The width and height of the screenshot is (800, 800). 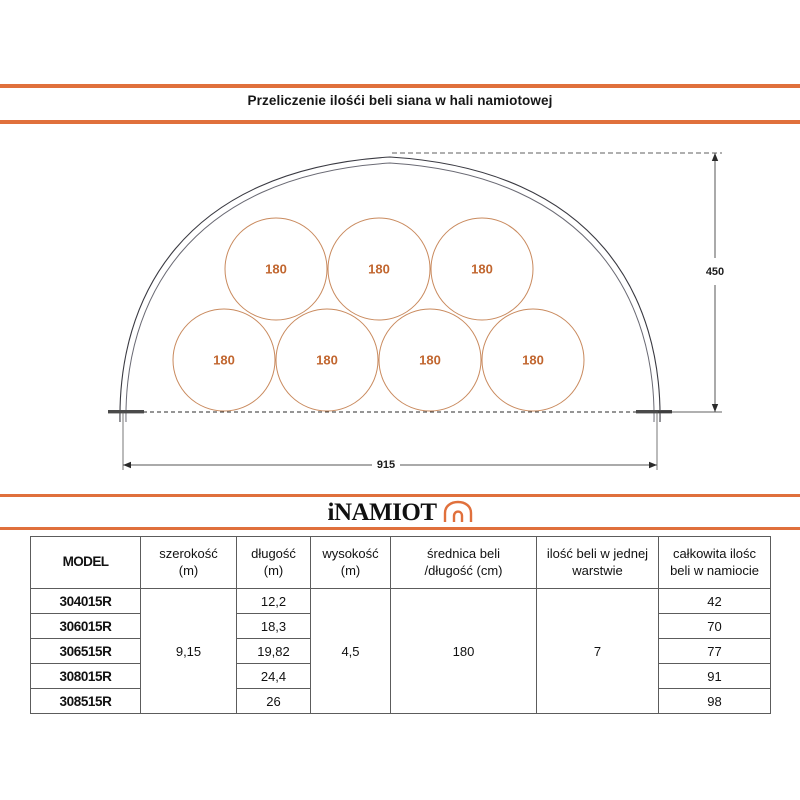 What do you see at coordinates (350, 554) in the screenshot?
I see `column-header-line1: wysokość` at bounding box center [350, 554].